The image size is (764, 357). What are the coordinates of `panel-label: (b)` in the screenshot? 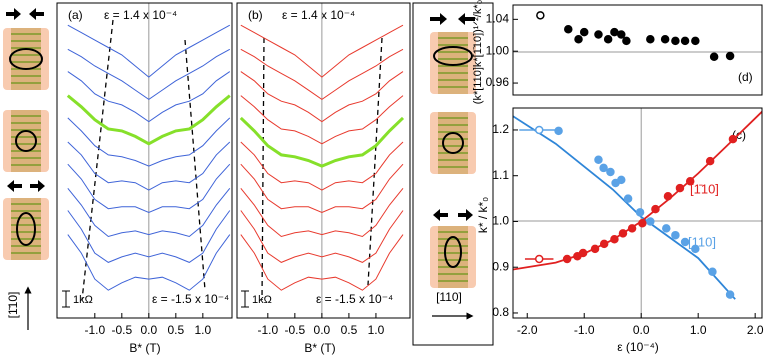 It's located at (255, 15).